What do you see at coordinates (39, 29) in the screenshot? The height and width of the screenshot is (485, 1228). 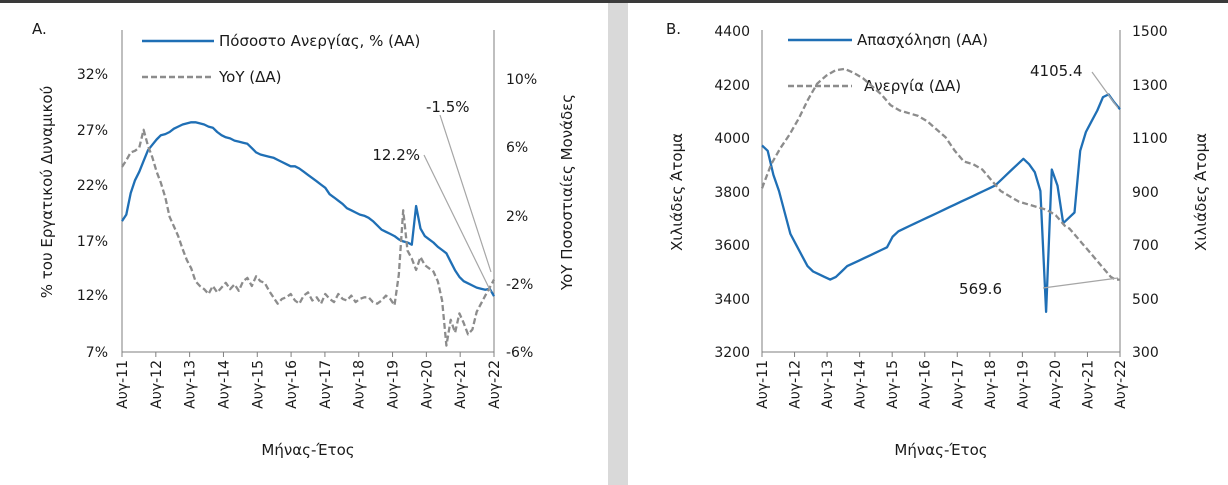 I see `panel-label-a: A.` at bounding box center [39, 29].